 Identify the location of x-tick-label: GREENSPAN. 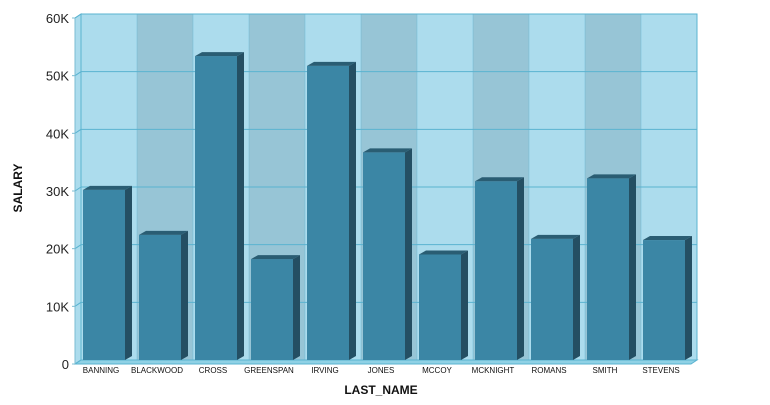
(269, 370).